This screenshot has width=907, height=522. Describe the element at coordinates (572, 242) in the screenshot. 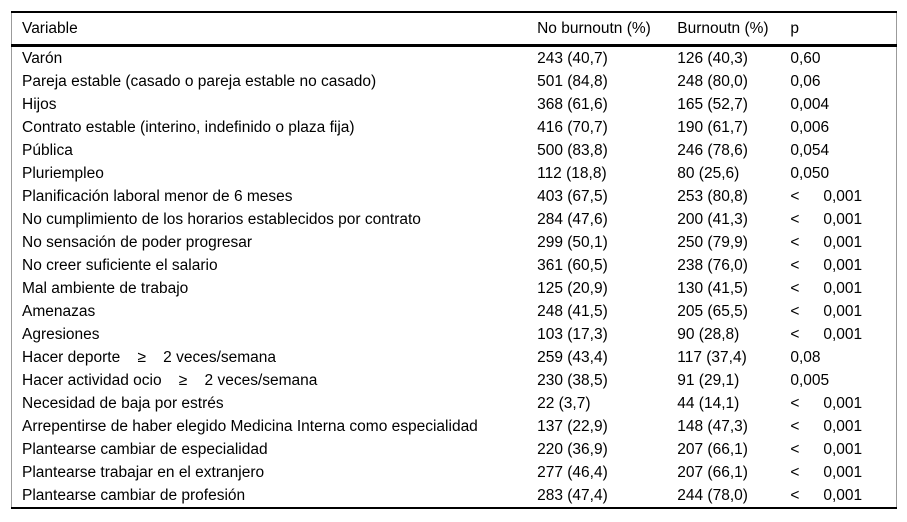

I see `no-burnout-value-cell: 299 (50,1)` at that location.